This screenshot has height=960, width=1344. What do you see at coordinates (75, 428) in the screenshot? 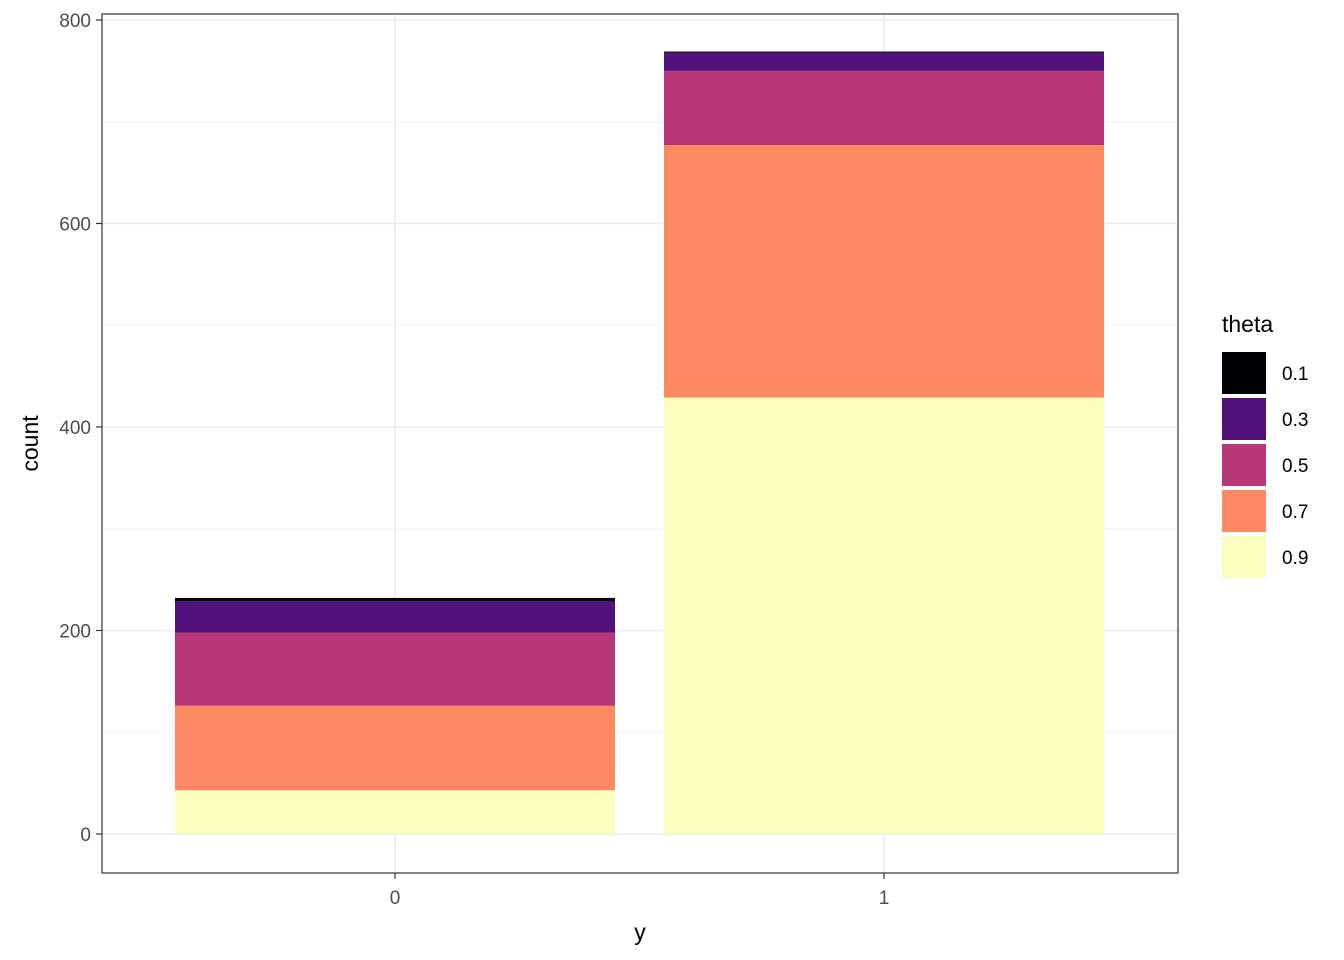
I see `y-tick-label: 400` at bounding box center [75, 428].